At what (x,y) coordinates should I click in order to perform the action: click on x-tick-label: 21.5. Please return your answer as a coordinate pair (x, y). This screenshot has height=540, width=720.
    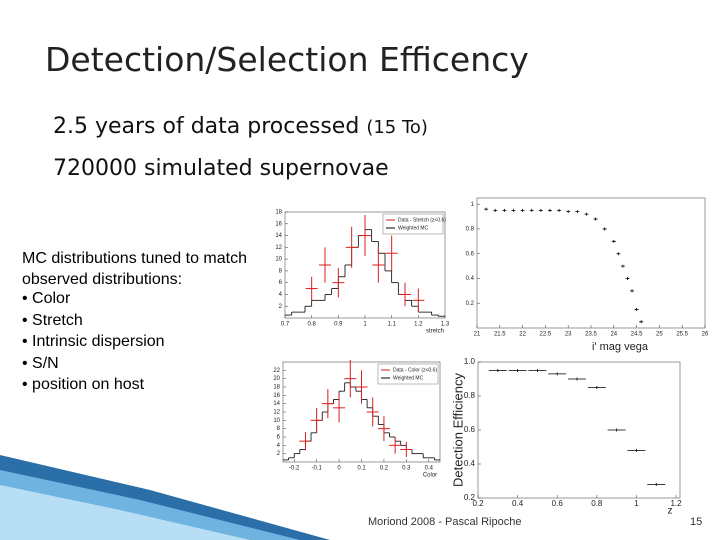
    Looking at the image, I should click on (500, 335).